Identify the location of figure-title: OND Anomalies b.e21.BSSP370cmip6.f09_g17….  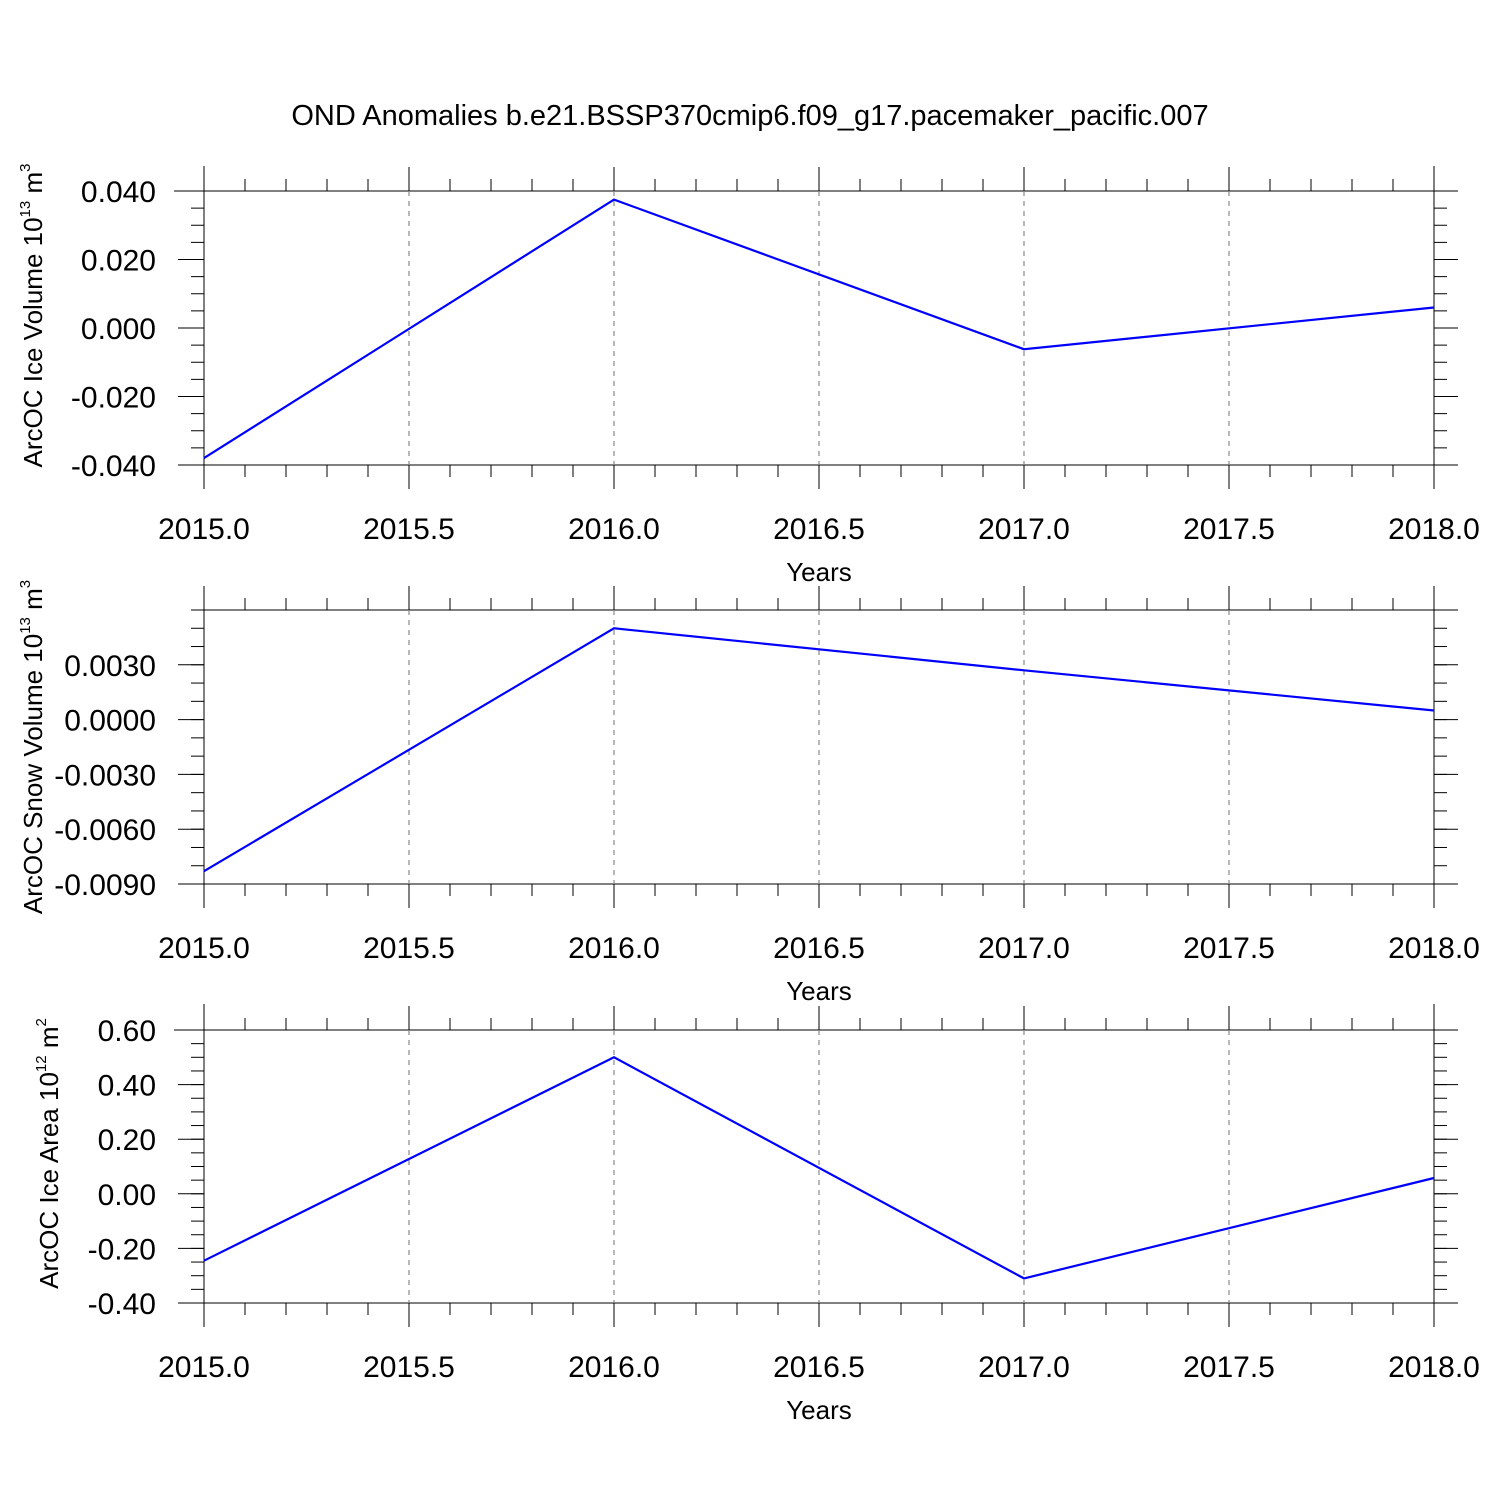
(749, 116).